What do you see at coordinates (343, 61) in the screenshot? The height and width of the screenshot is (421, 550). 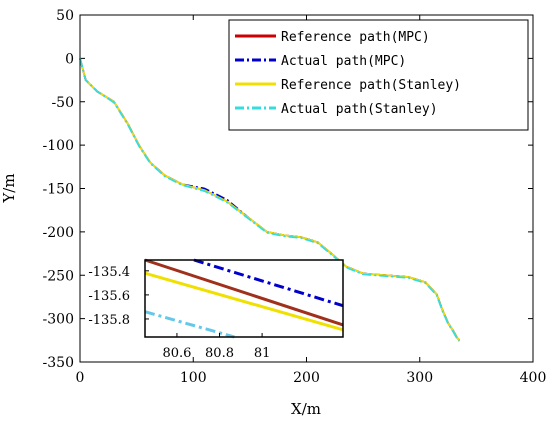 I see `legend-label-actual-path-mpc: Actual path(MPC)` at bounding box center [343, 61].